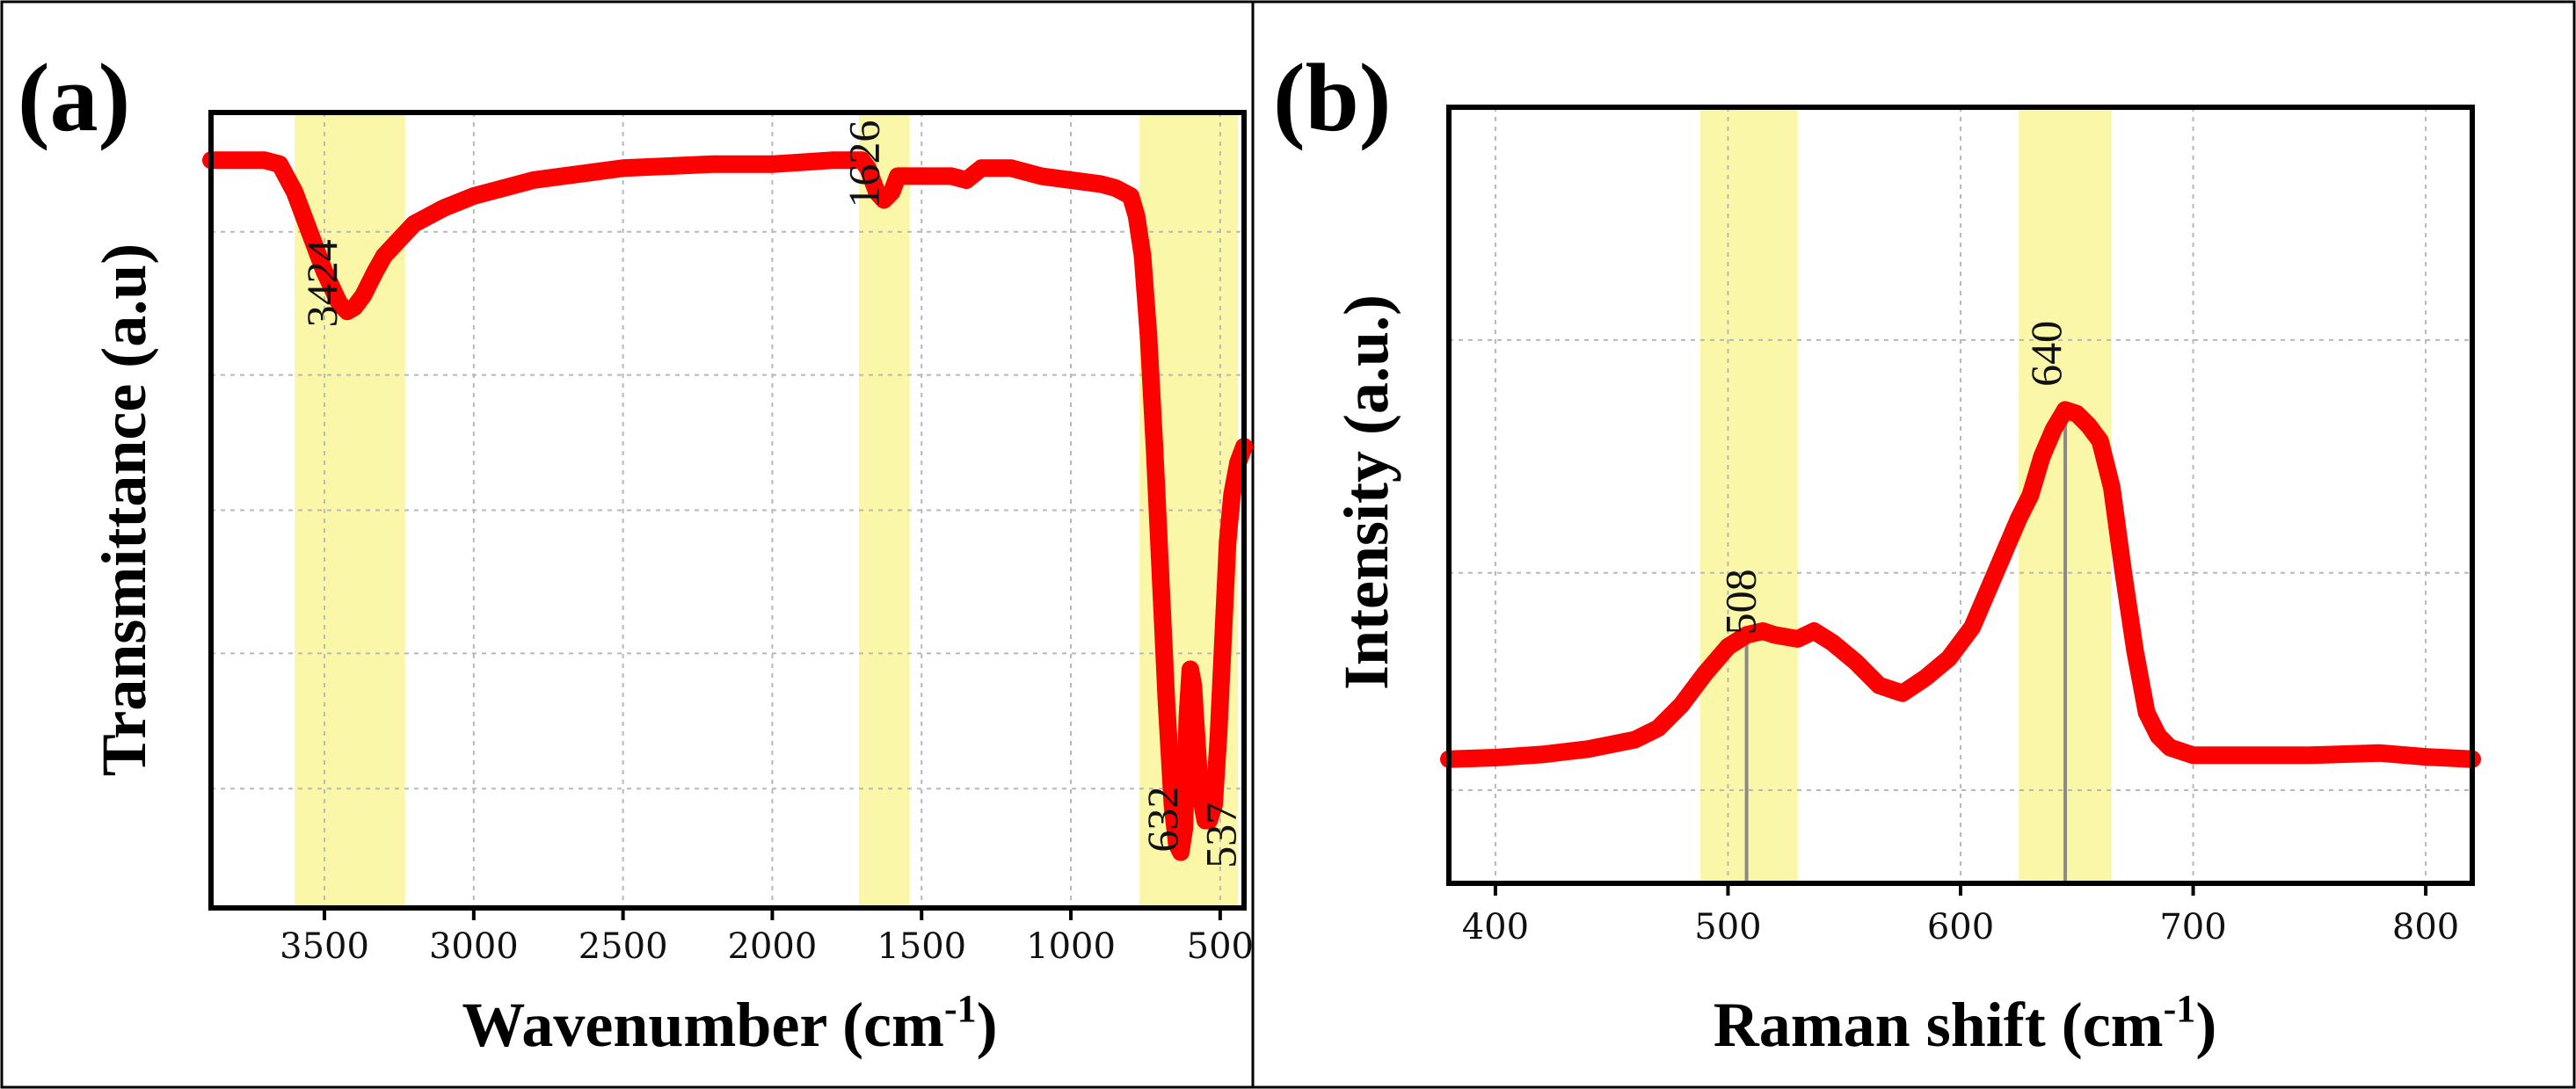 This screenshot has height=1089, width=2576. I want to click on y-axis-title: Transmittance (a.u), so click(124, 510).